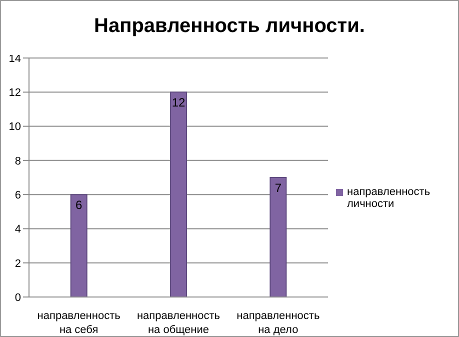  What do you see at coordinates (179, 103) in the screenshot?
I see `data-label: 12` at bounding box center [179, 103].